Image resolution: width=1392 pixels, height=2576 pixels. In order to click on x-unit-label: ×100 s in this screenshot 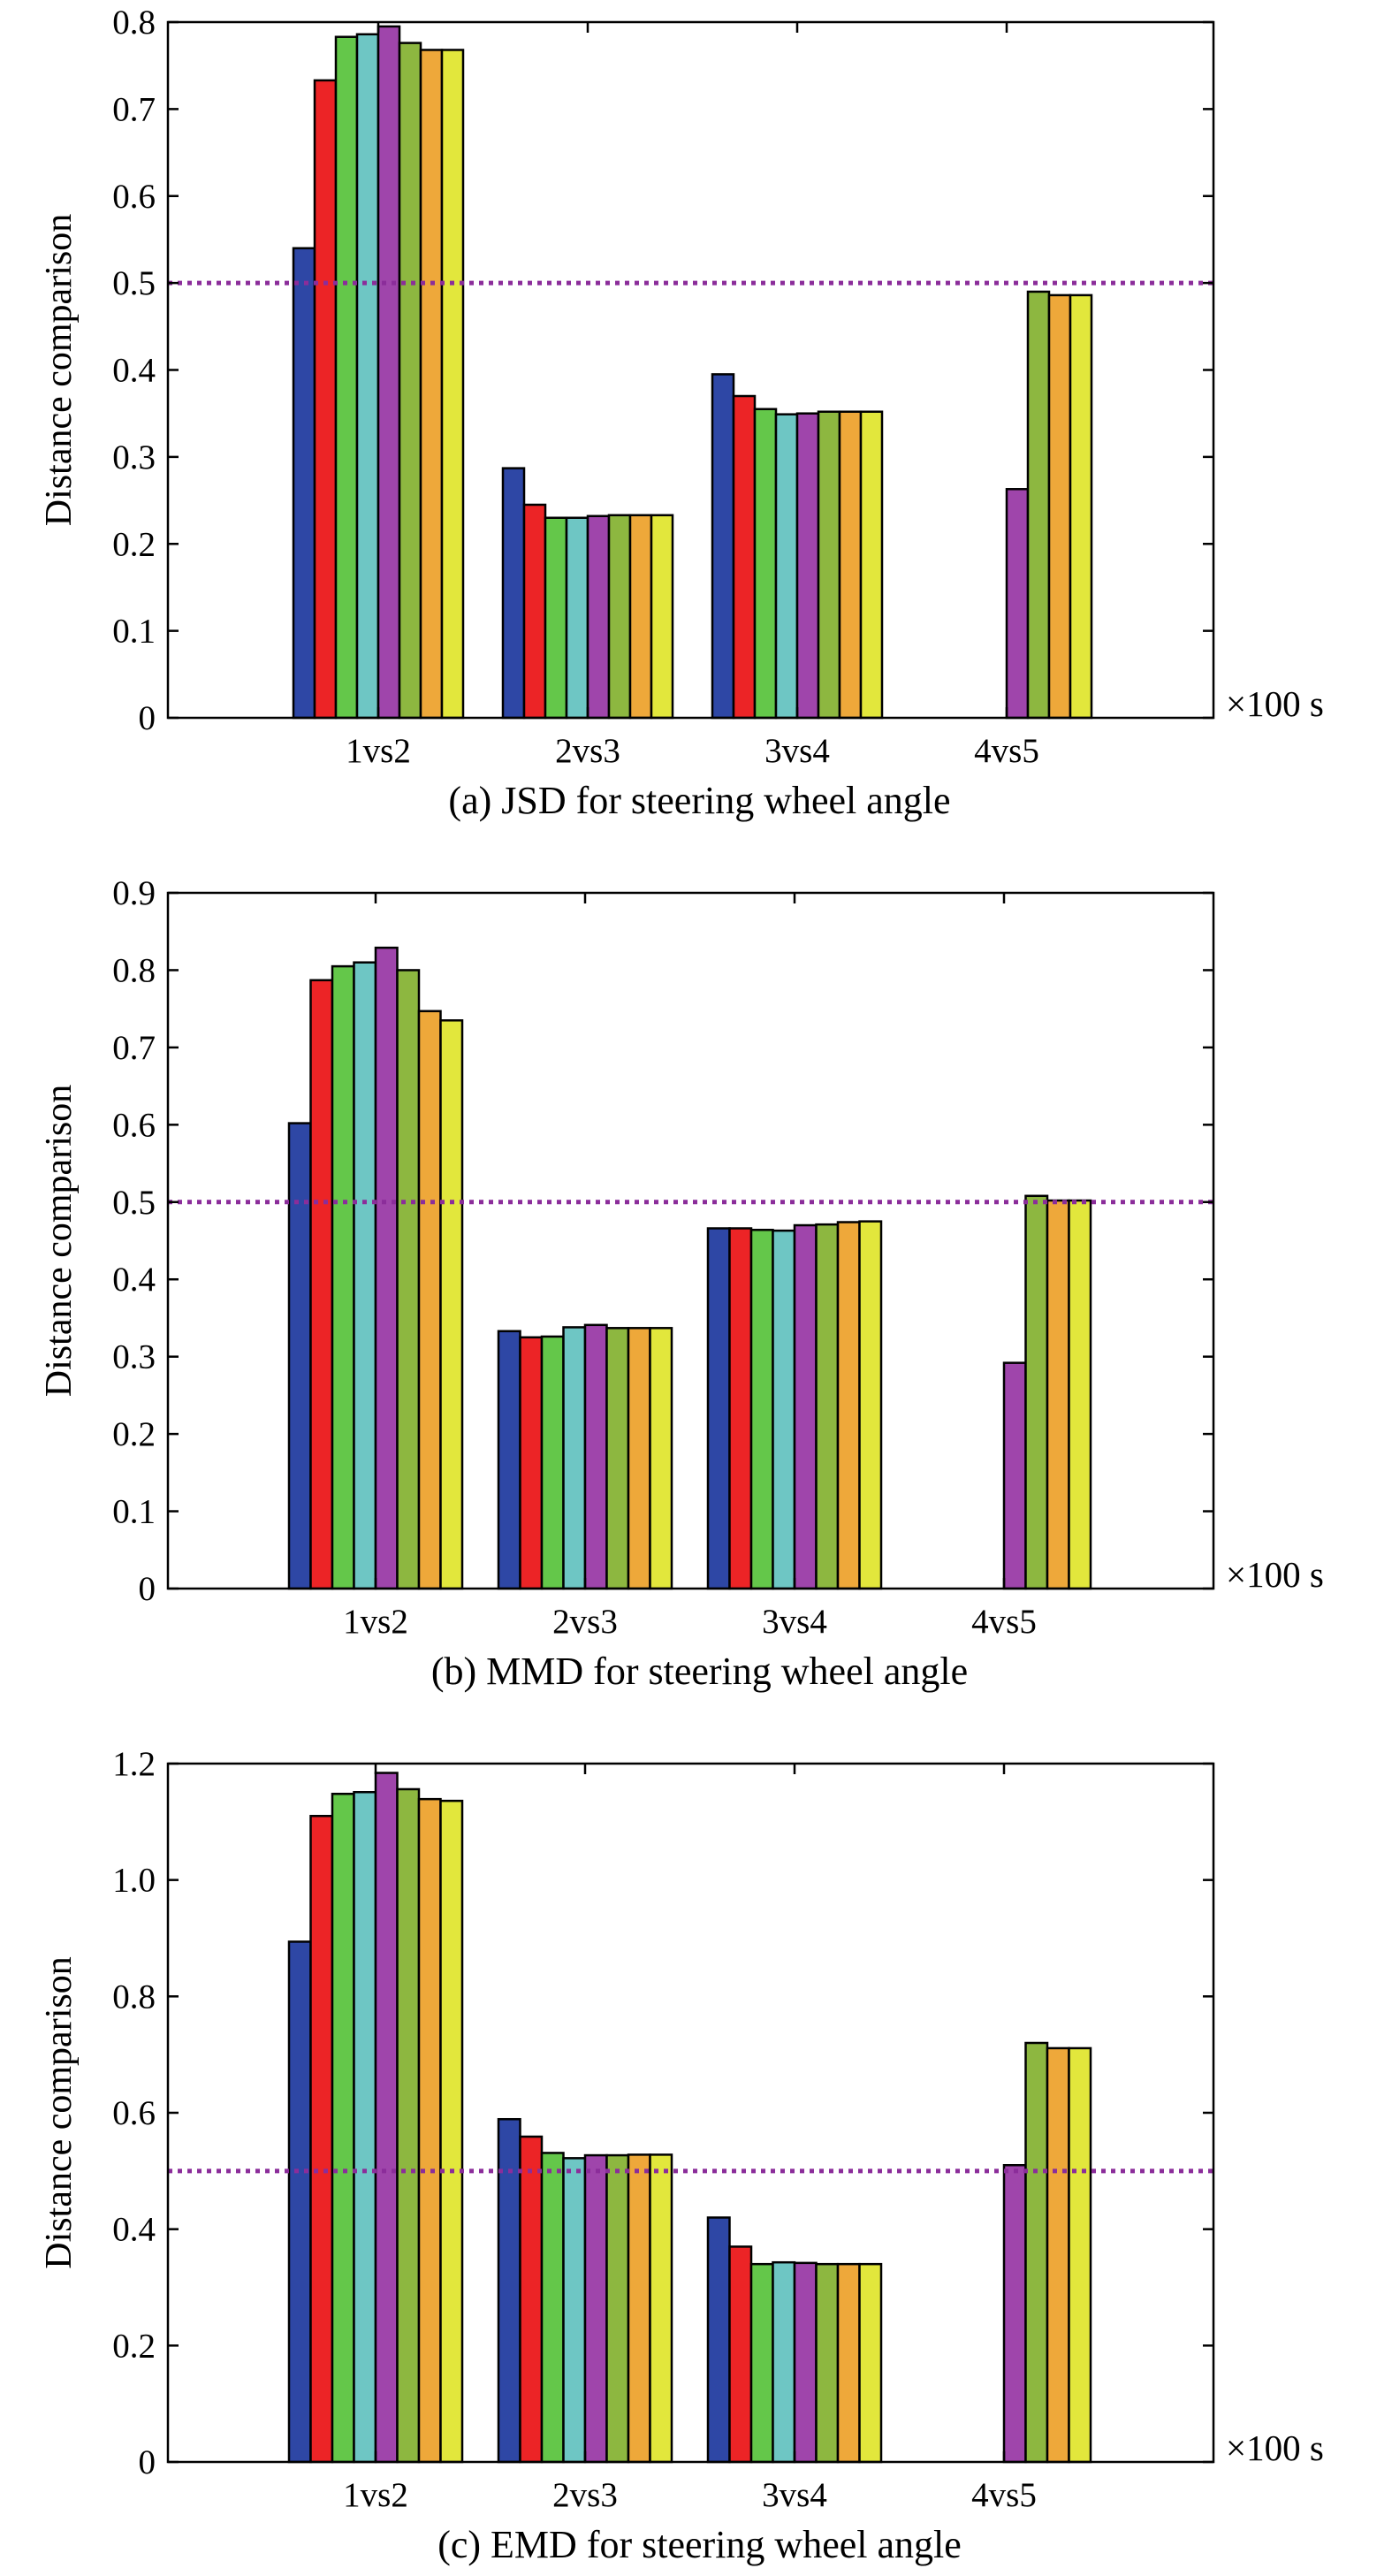, I will do `click(1275, 703)`.